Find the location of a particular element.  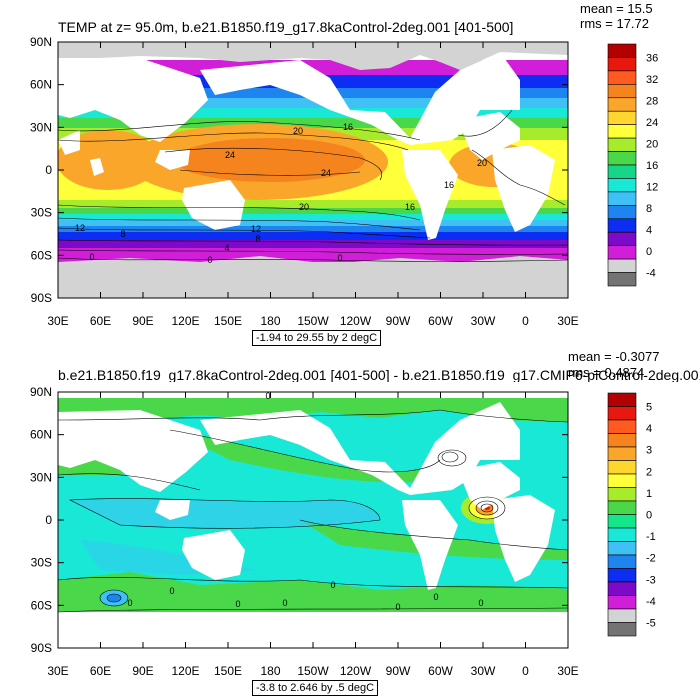

colorbar-label: -4 is located at coordinates (651, 602).